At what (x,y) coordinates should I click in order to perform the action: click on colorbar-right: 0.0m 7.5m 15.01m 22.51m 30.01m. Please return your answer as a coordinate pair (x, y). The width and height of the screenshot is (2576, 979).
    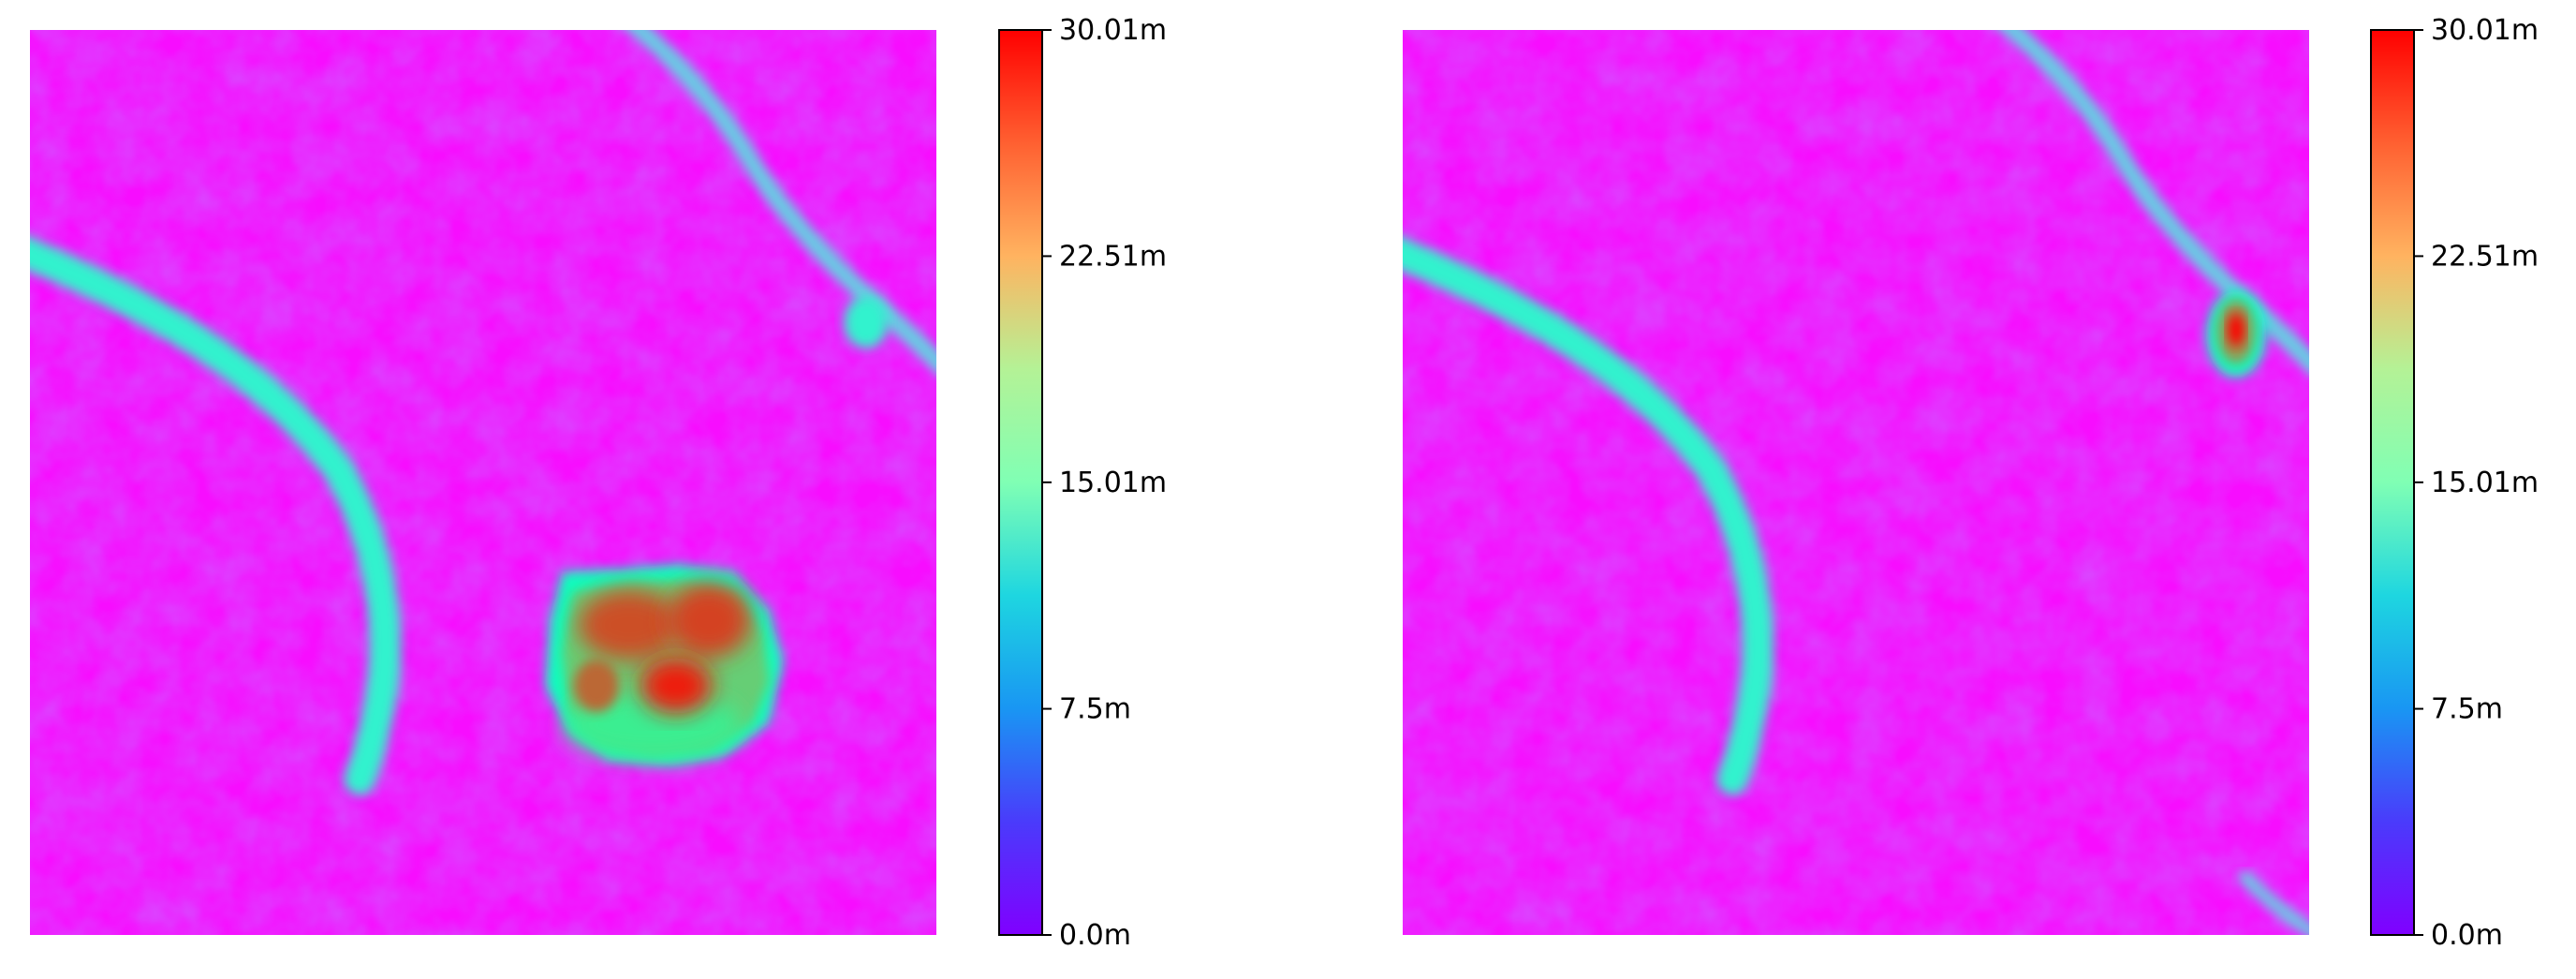
    Looking at the image, I should click on (2454, 483).